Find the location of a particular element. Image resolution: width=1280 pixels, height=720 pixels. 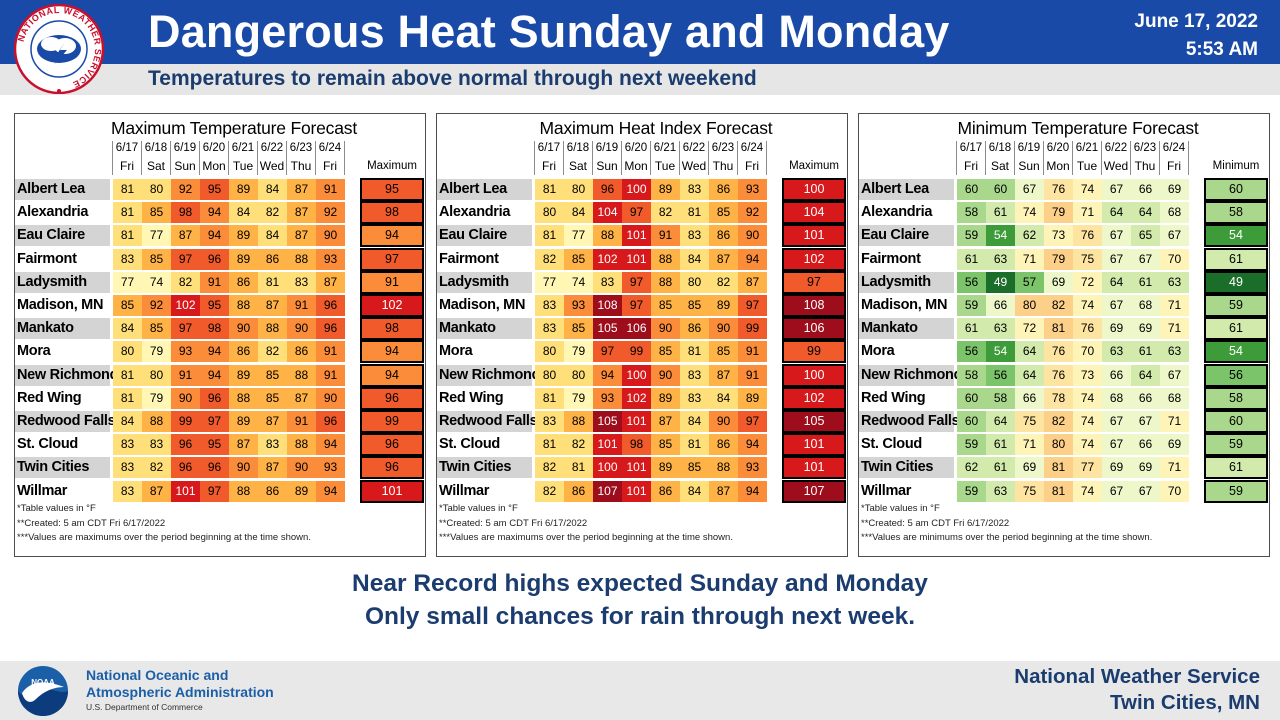

forecast-cell: 61 is located at coordinates (1145, 352).